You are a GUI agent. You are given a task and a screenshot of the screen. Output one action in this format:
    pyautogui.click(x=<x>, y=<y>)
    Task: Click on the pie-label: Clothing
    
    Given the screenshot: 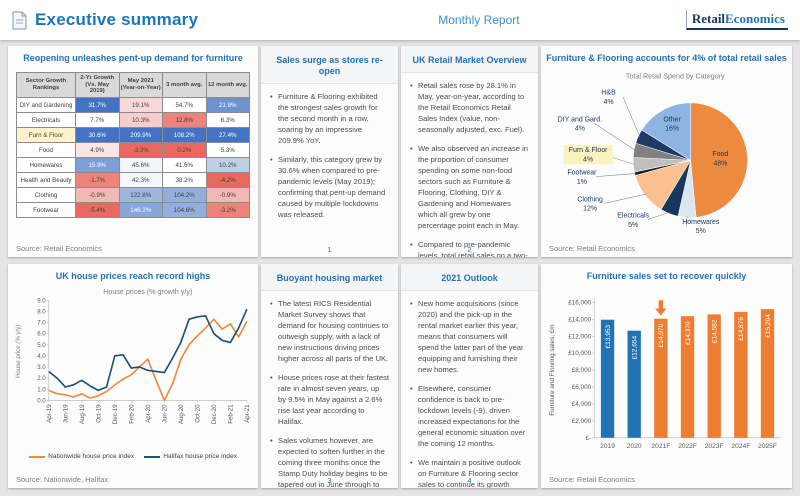 What is the action you would take?
    pyautogui.click(x=590, y=199)
    